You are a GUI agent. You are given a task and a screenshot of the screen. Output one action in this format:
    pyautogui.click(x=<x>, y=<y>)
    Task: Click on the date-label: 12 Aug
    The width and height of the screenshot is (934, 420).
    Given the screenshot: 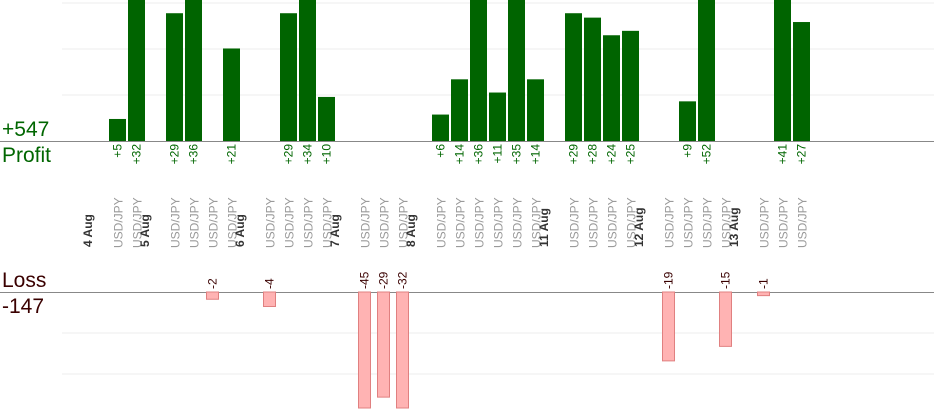 What is the action you would take?
    pyautogui.click(x=639, y=227)
    